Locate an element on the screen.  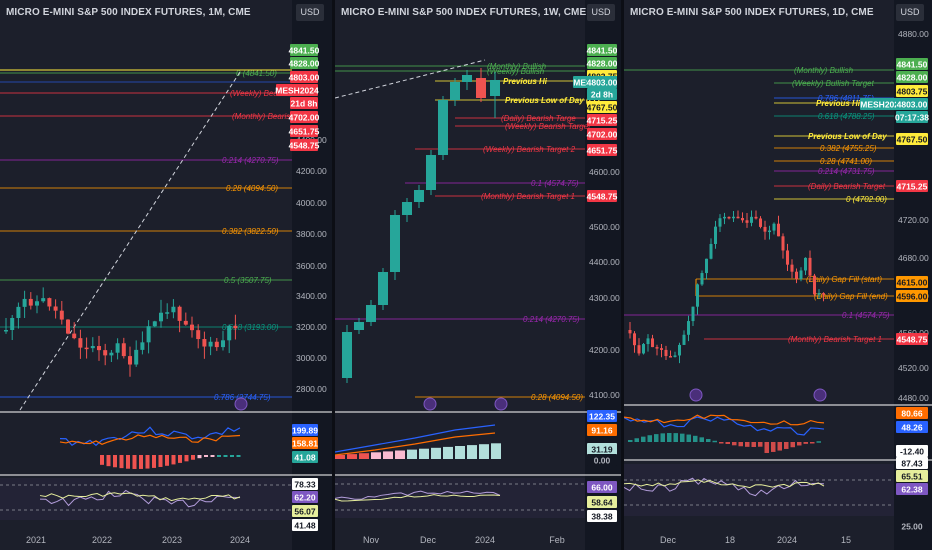
fib-level-label: 0 (4841.50) is located at coordinates (256, 73).